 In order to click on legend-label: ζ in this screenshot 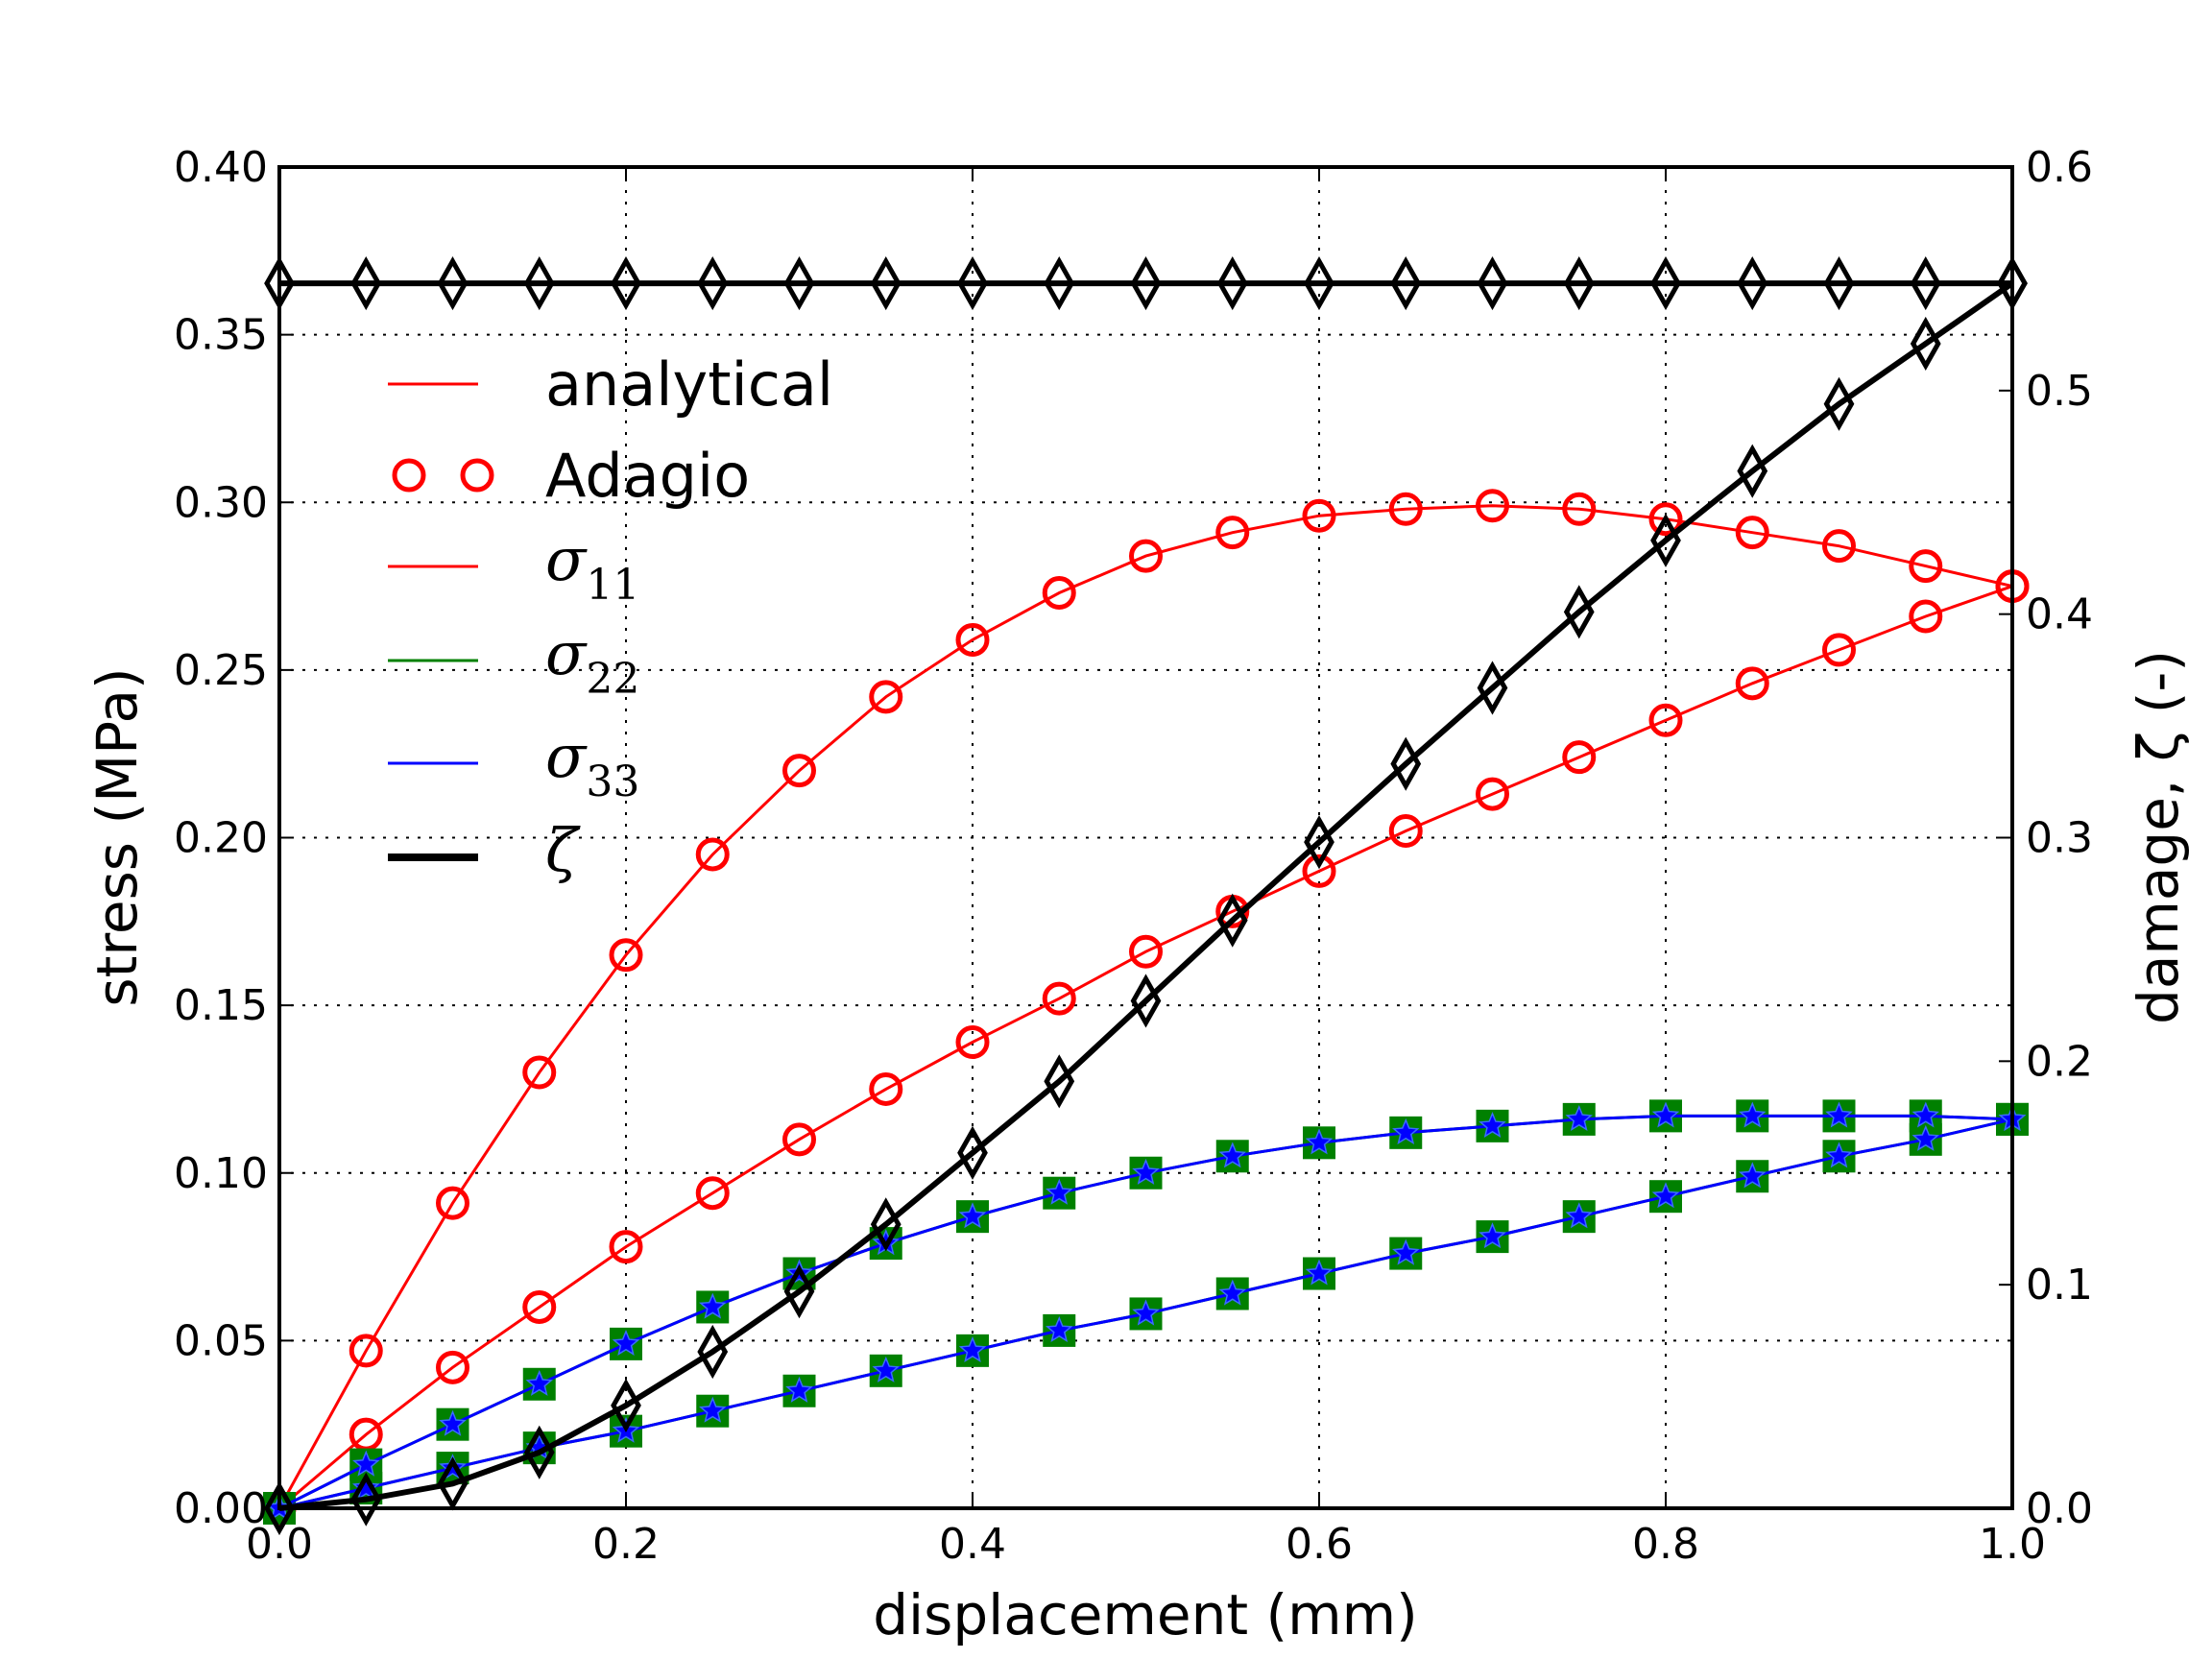, I will do `click(563, 850)`.